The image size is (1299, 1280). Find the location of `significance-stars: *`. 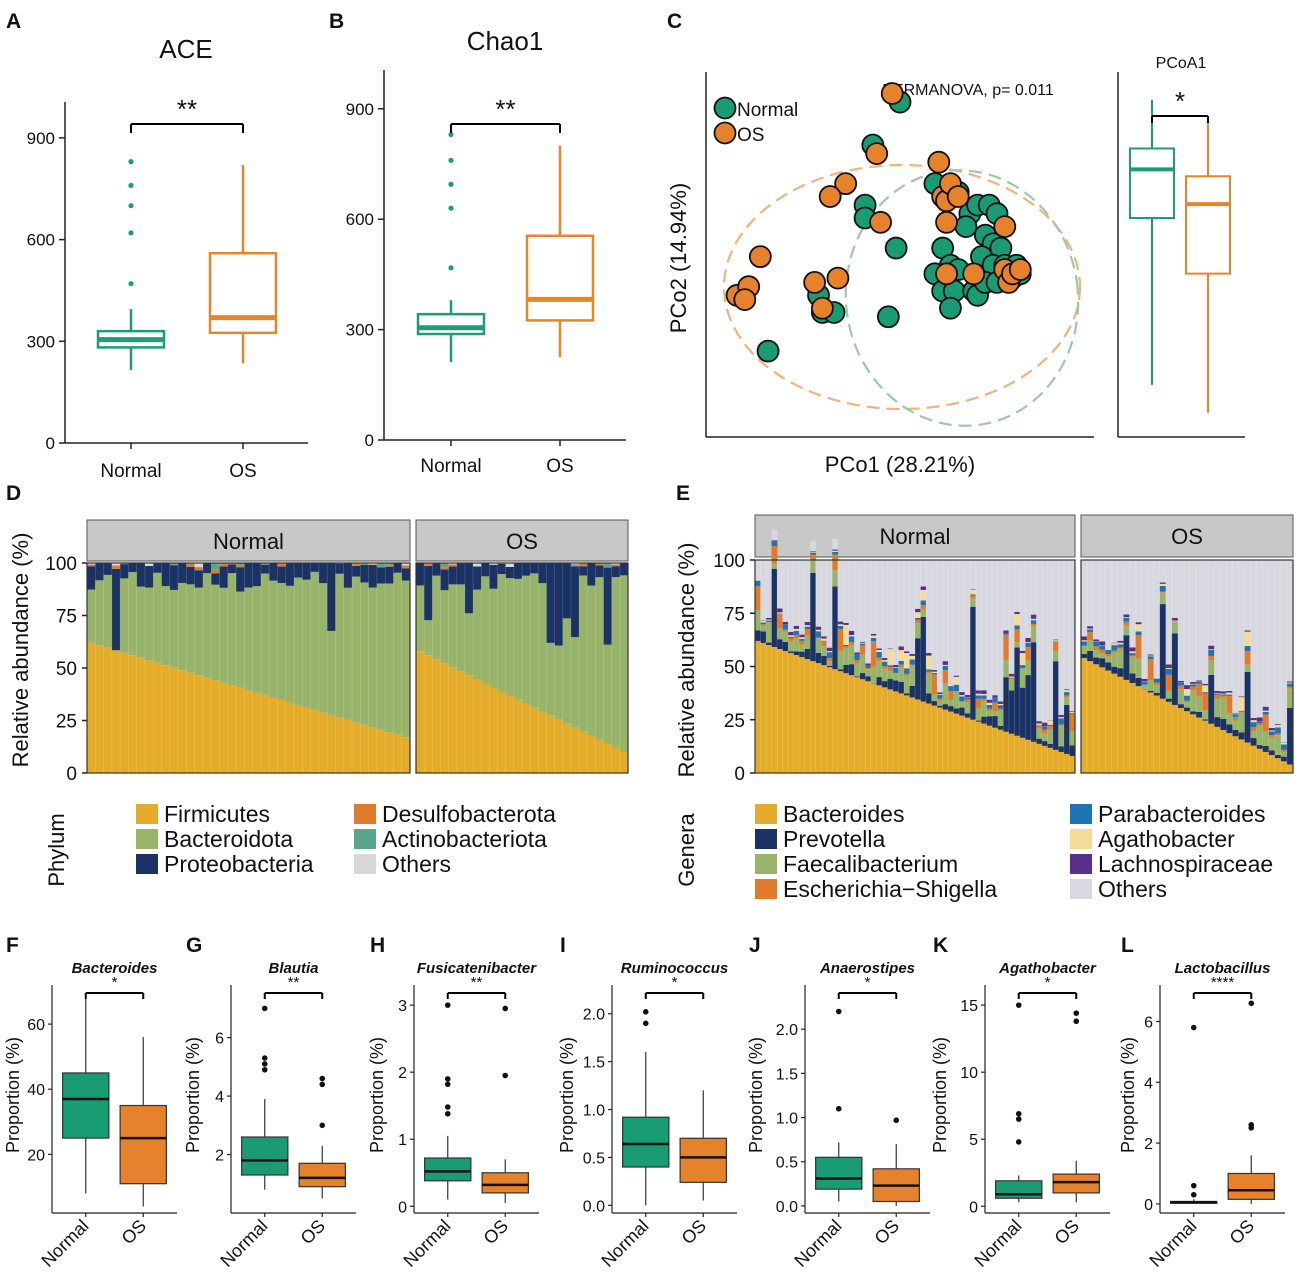

significance-stars: * is located at coordinates (675, 982).